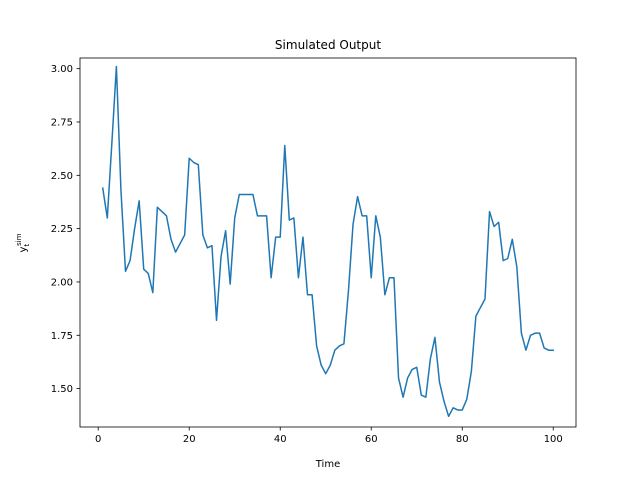 The width and height of the screenshot is (640, 485). What do you see at coordinates (553, 439) in the screenshot?
I see `x-tick-label: 100` at bounding box center [553, 439].